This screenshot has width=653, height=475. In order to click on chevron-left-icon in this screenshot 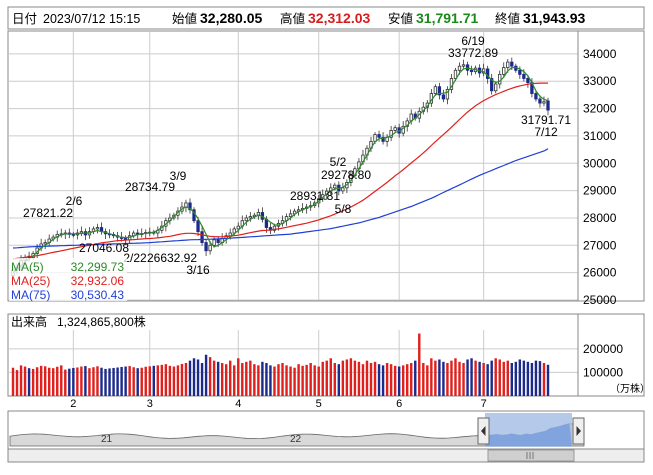, I will do `click(483, 431)`.